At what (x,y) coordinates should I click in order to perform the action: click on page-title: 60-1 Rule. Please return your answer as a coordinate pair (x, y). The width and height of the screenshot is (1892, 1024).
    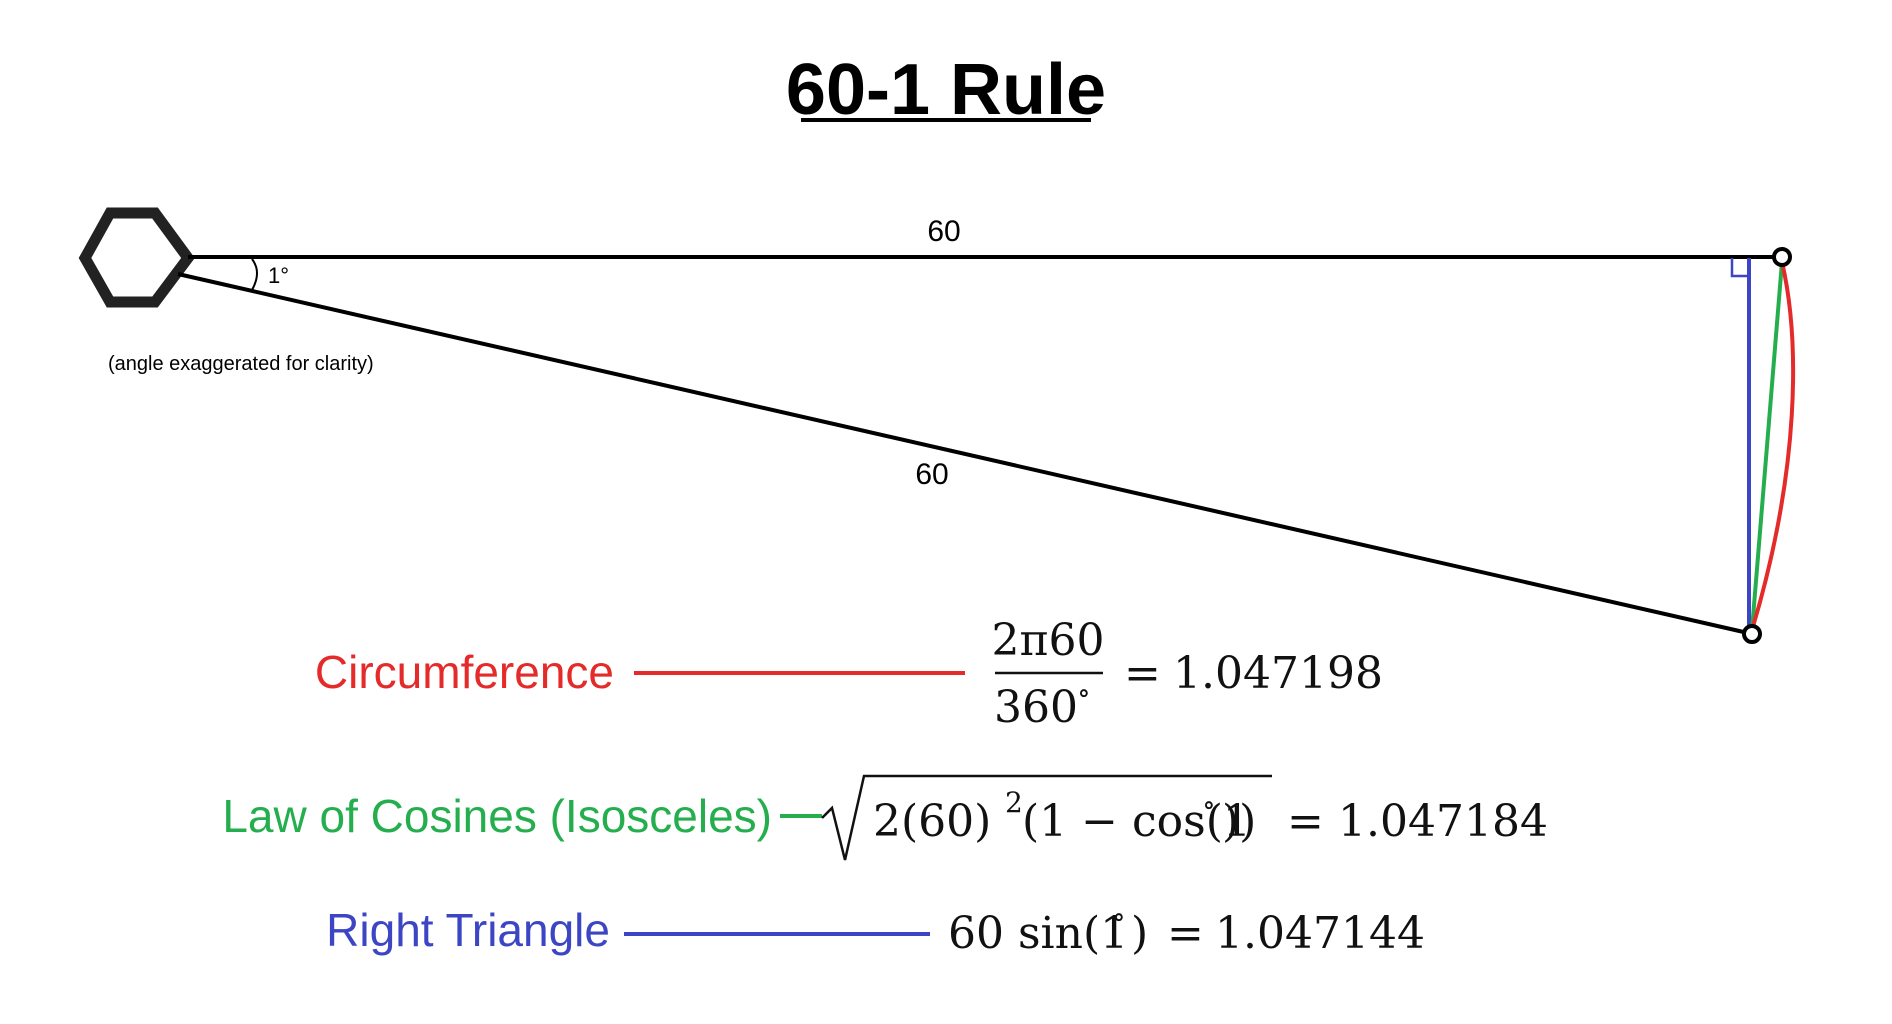
    Looking at the image, I should click on (946, 90).